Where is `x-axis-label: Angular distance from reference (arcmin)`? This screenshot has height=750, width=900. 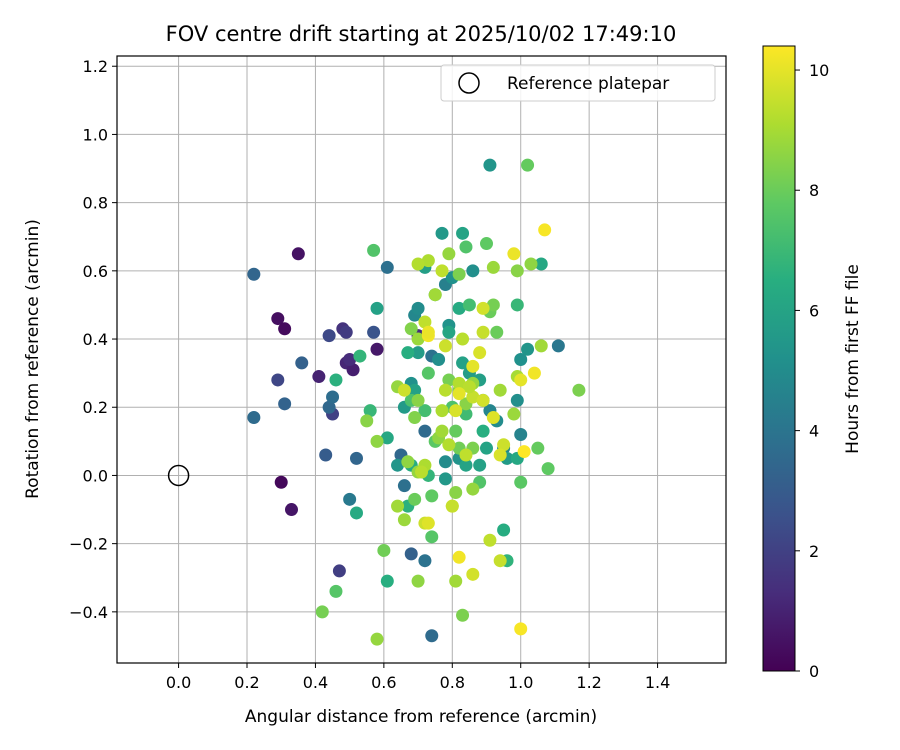
x-axis-label: Angular distance from reference (arcmin) is located at coordinates (421, 717).